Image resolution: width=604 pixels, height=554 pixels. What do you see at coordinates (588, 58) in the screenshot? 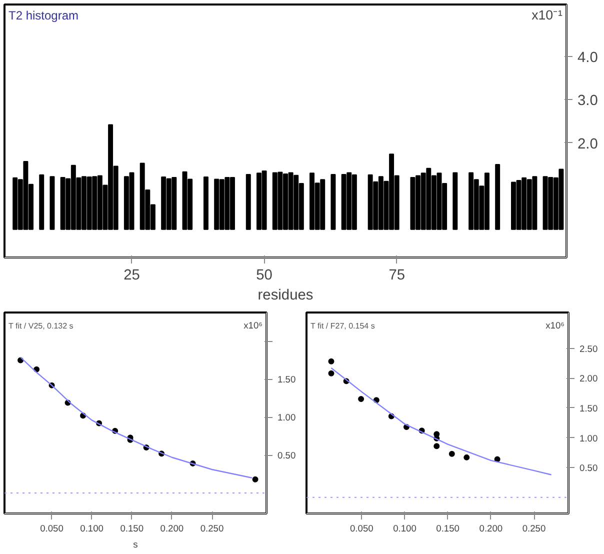
I see `y-tick-label: 4.0` at bounding box center [588, 58].